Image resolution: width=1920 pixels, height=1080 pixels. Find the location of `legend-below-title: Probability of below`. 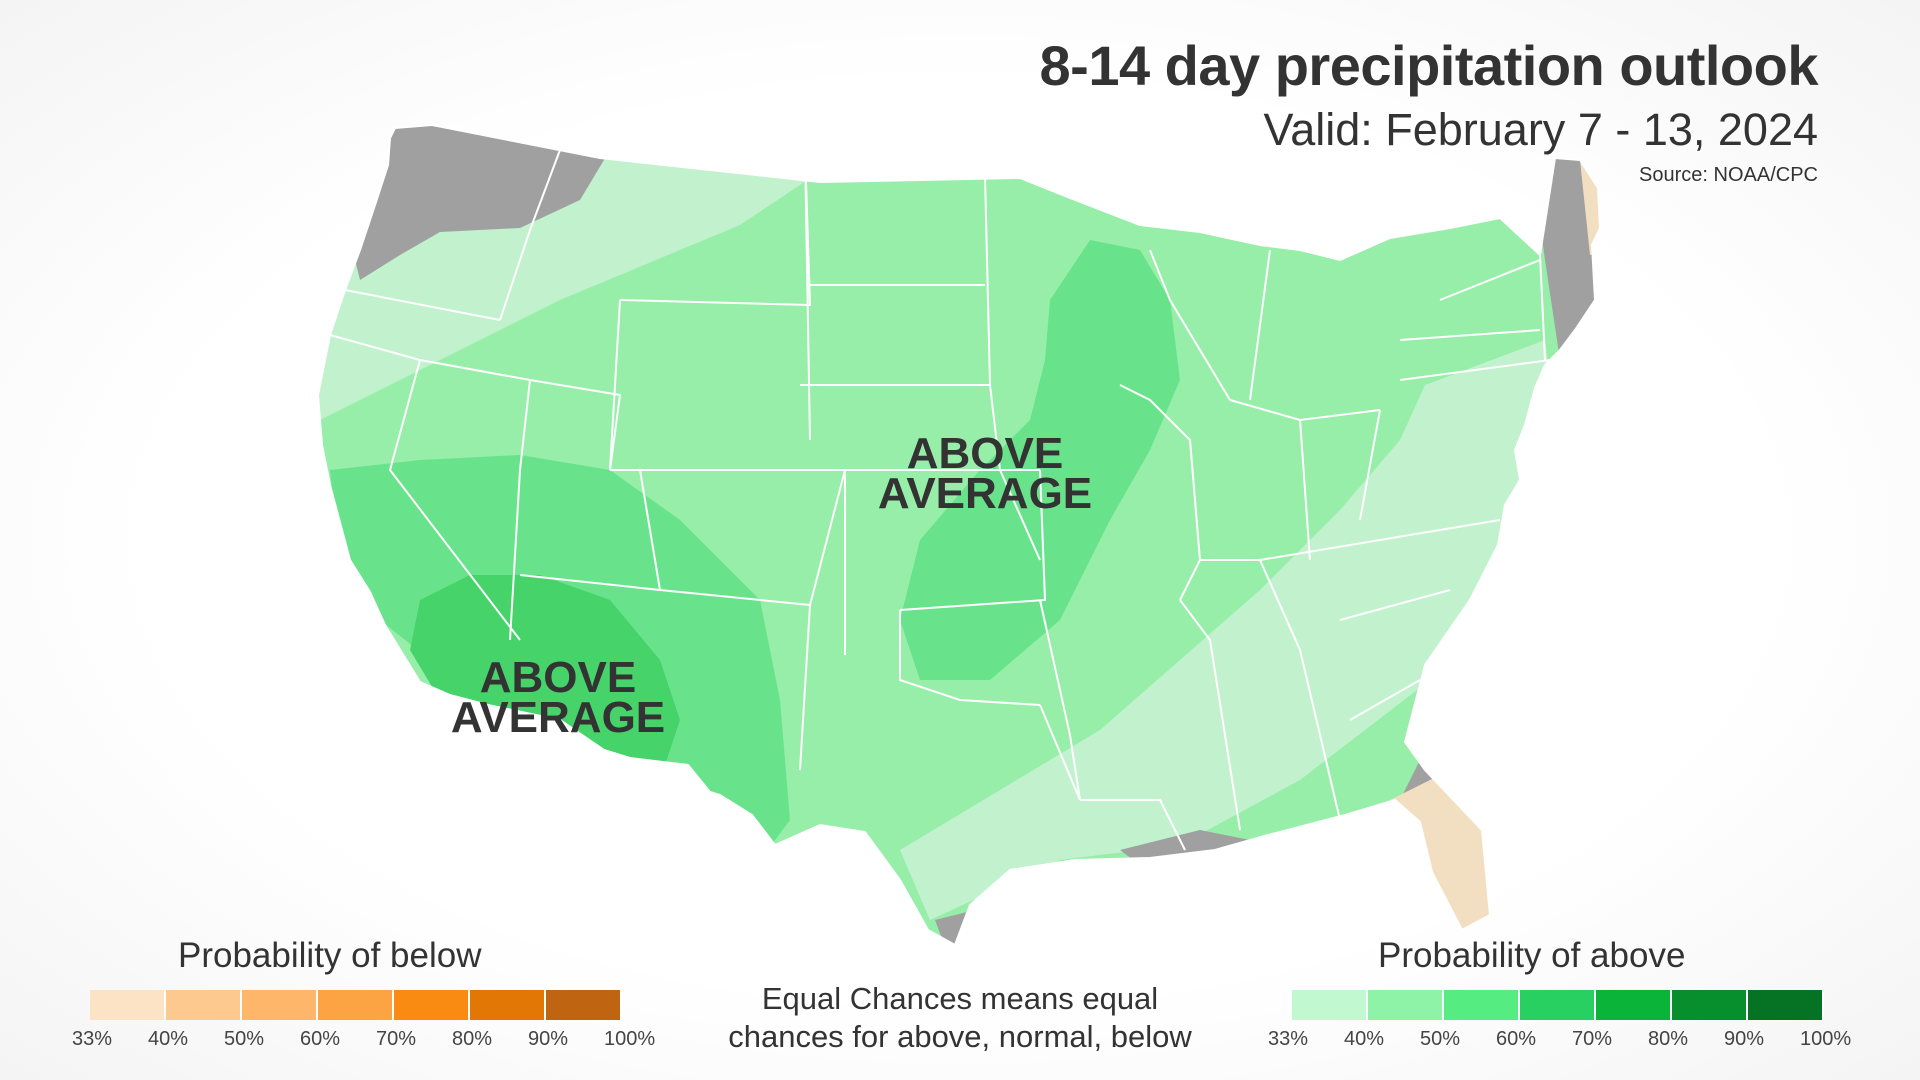

legend-below-title: Probability of below is located at coordinates (330, 956).